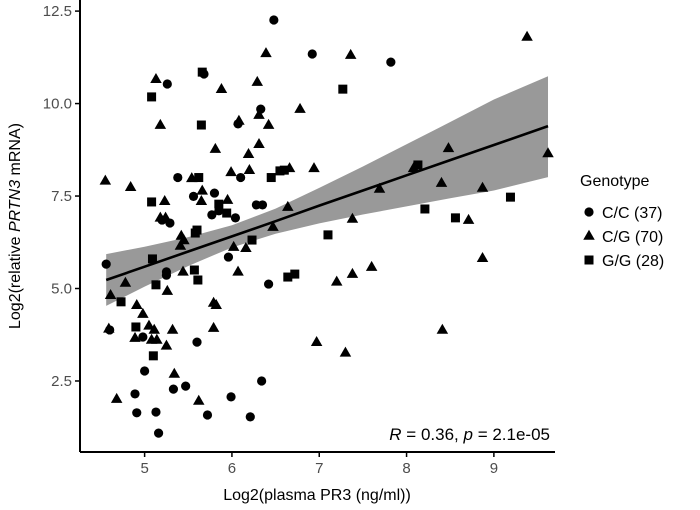  Describe the element at coordinates (406, 468) in the screenshot. I see `x-tick-label: 8` at that location.